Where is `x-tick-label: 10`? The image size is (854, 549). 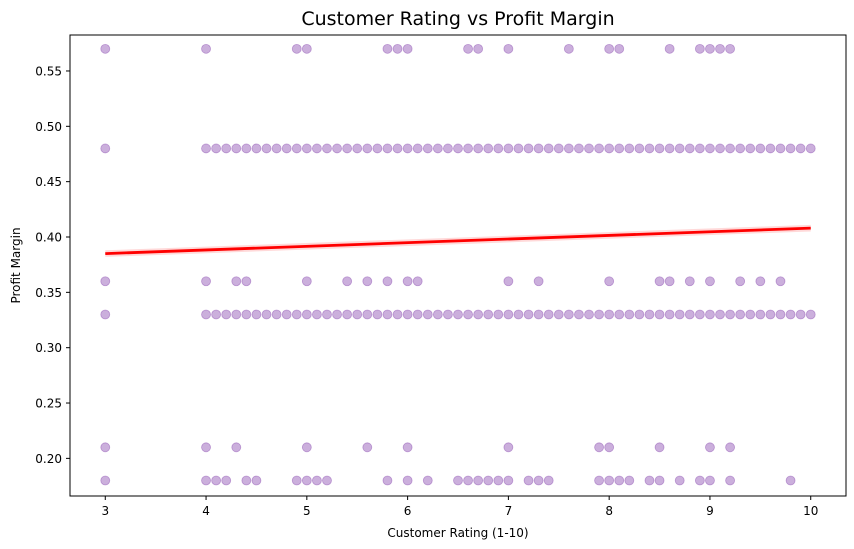 x-tick-label: 10 is located at coordinates (810, 511).